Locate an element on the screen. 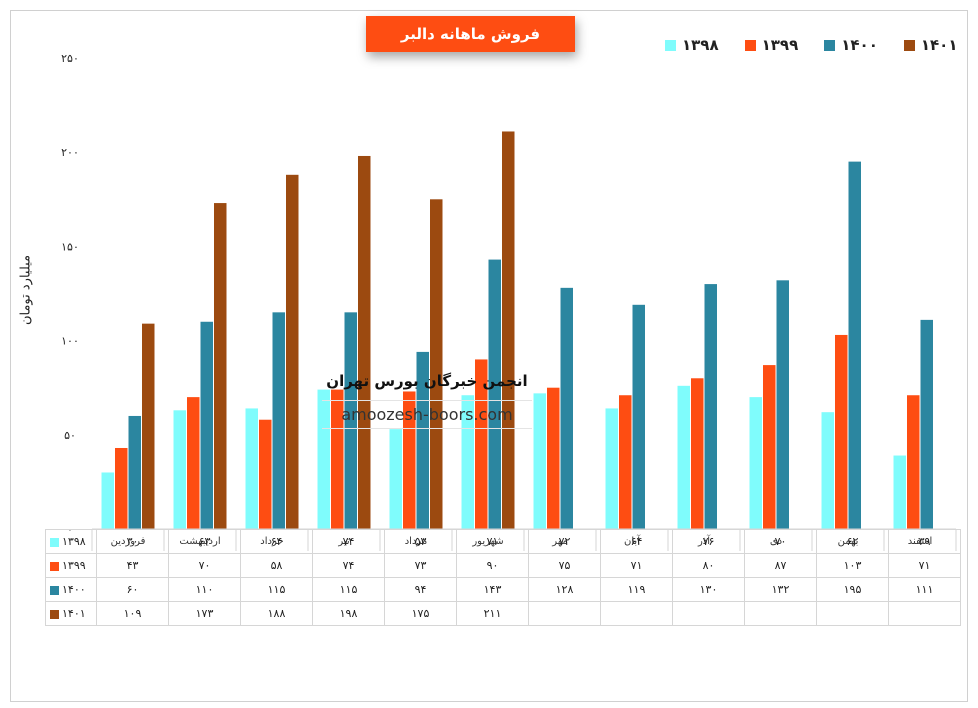 Image resolution: width=978 pixels, height=708 pixels. table-cell: ۱۲۸ is located at coordinates (564, 589).